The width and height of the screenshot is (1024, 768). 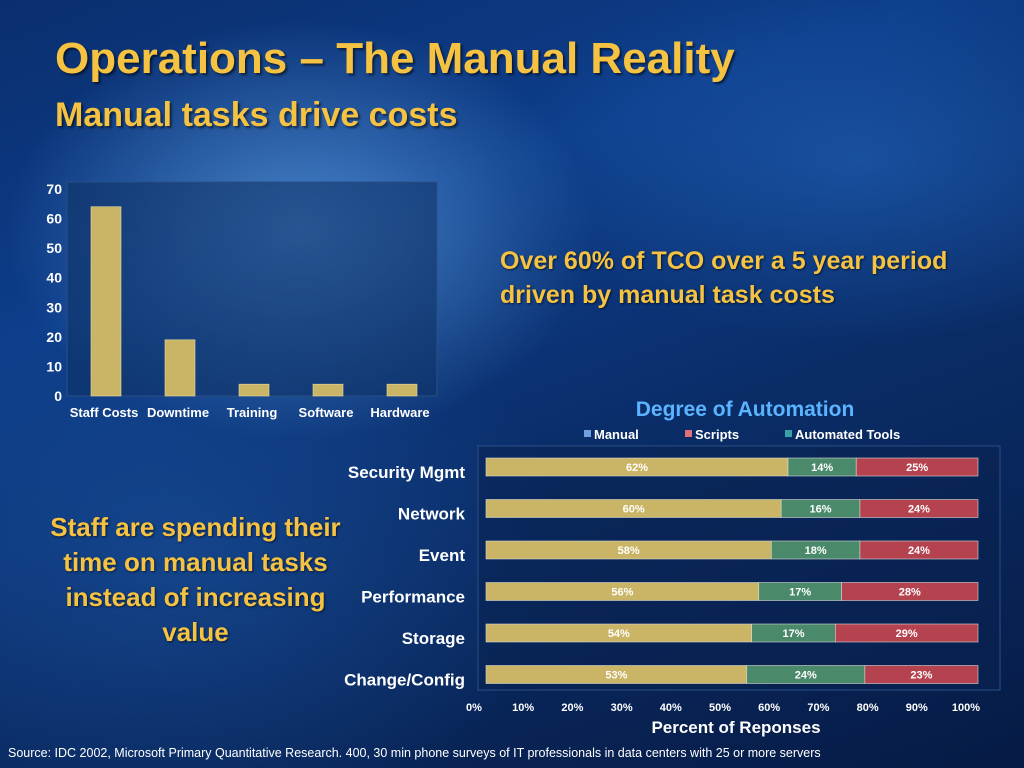 What do you see at coordinates (818, 708) in the screenshot?
I see `automation-x-tick: 70%` at bounding box center [818, 708].